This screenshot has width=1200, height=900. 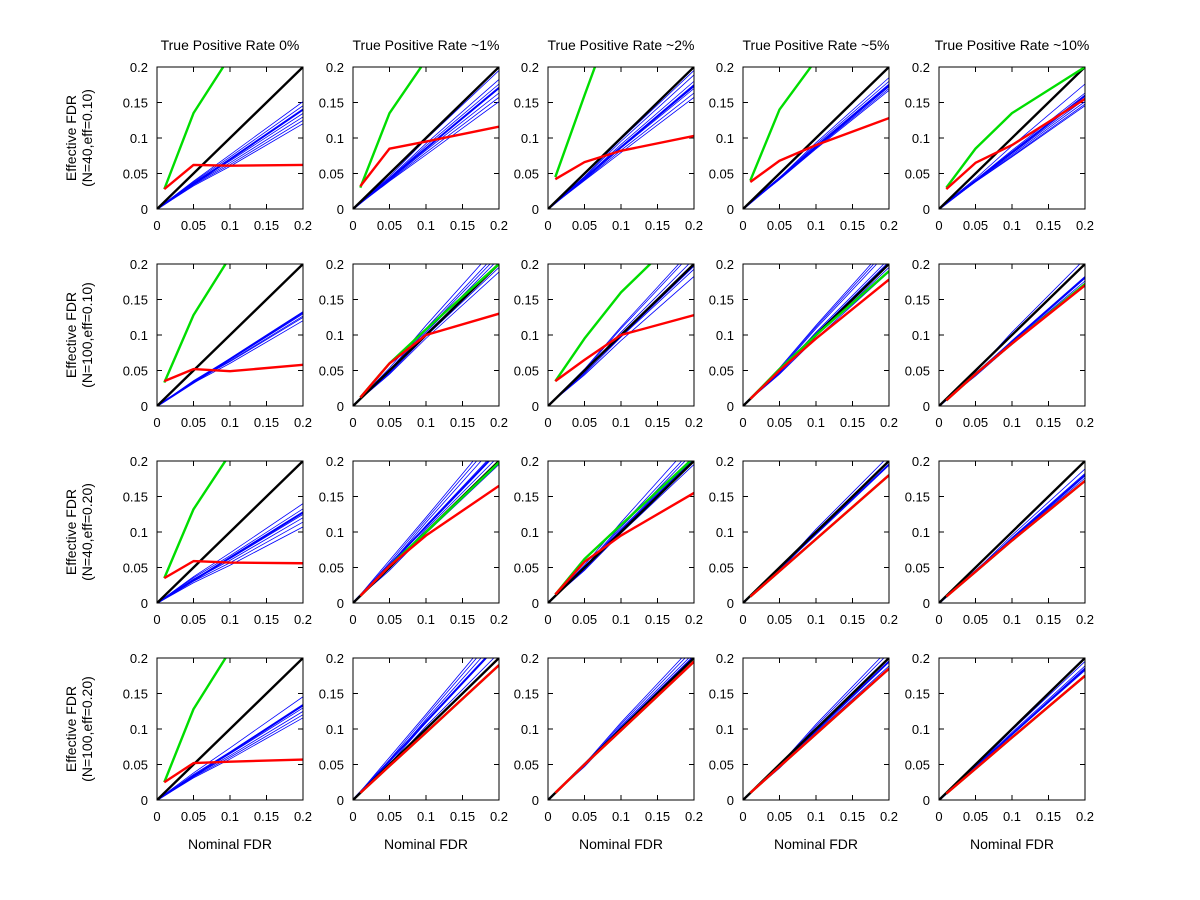 What do you see at coordinates (426, 155) in the screenshot?
I see `blue-series-line` at bounding box center [426, 155].